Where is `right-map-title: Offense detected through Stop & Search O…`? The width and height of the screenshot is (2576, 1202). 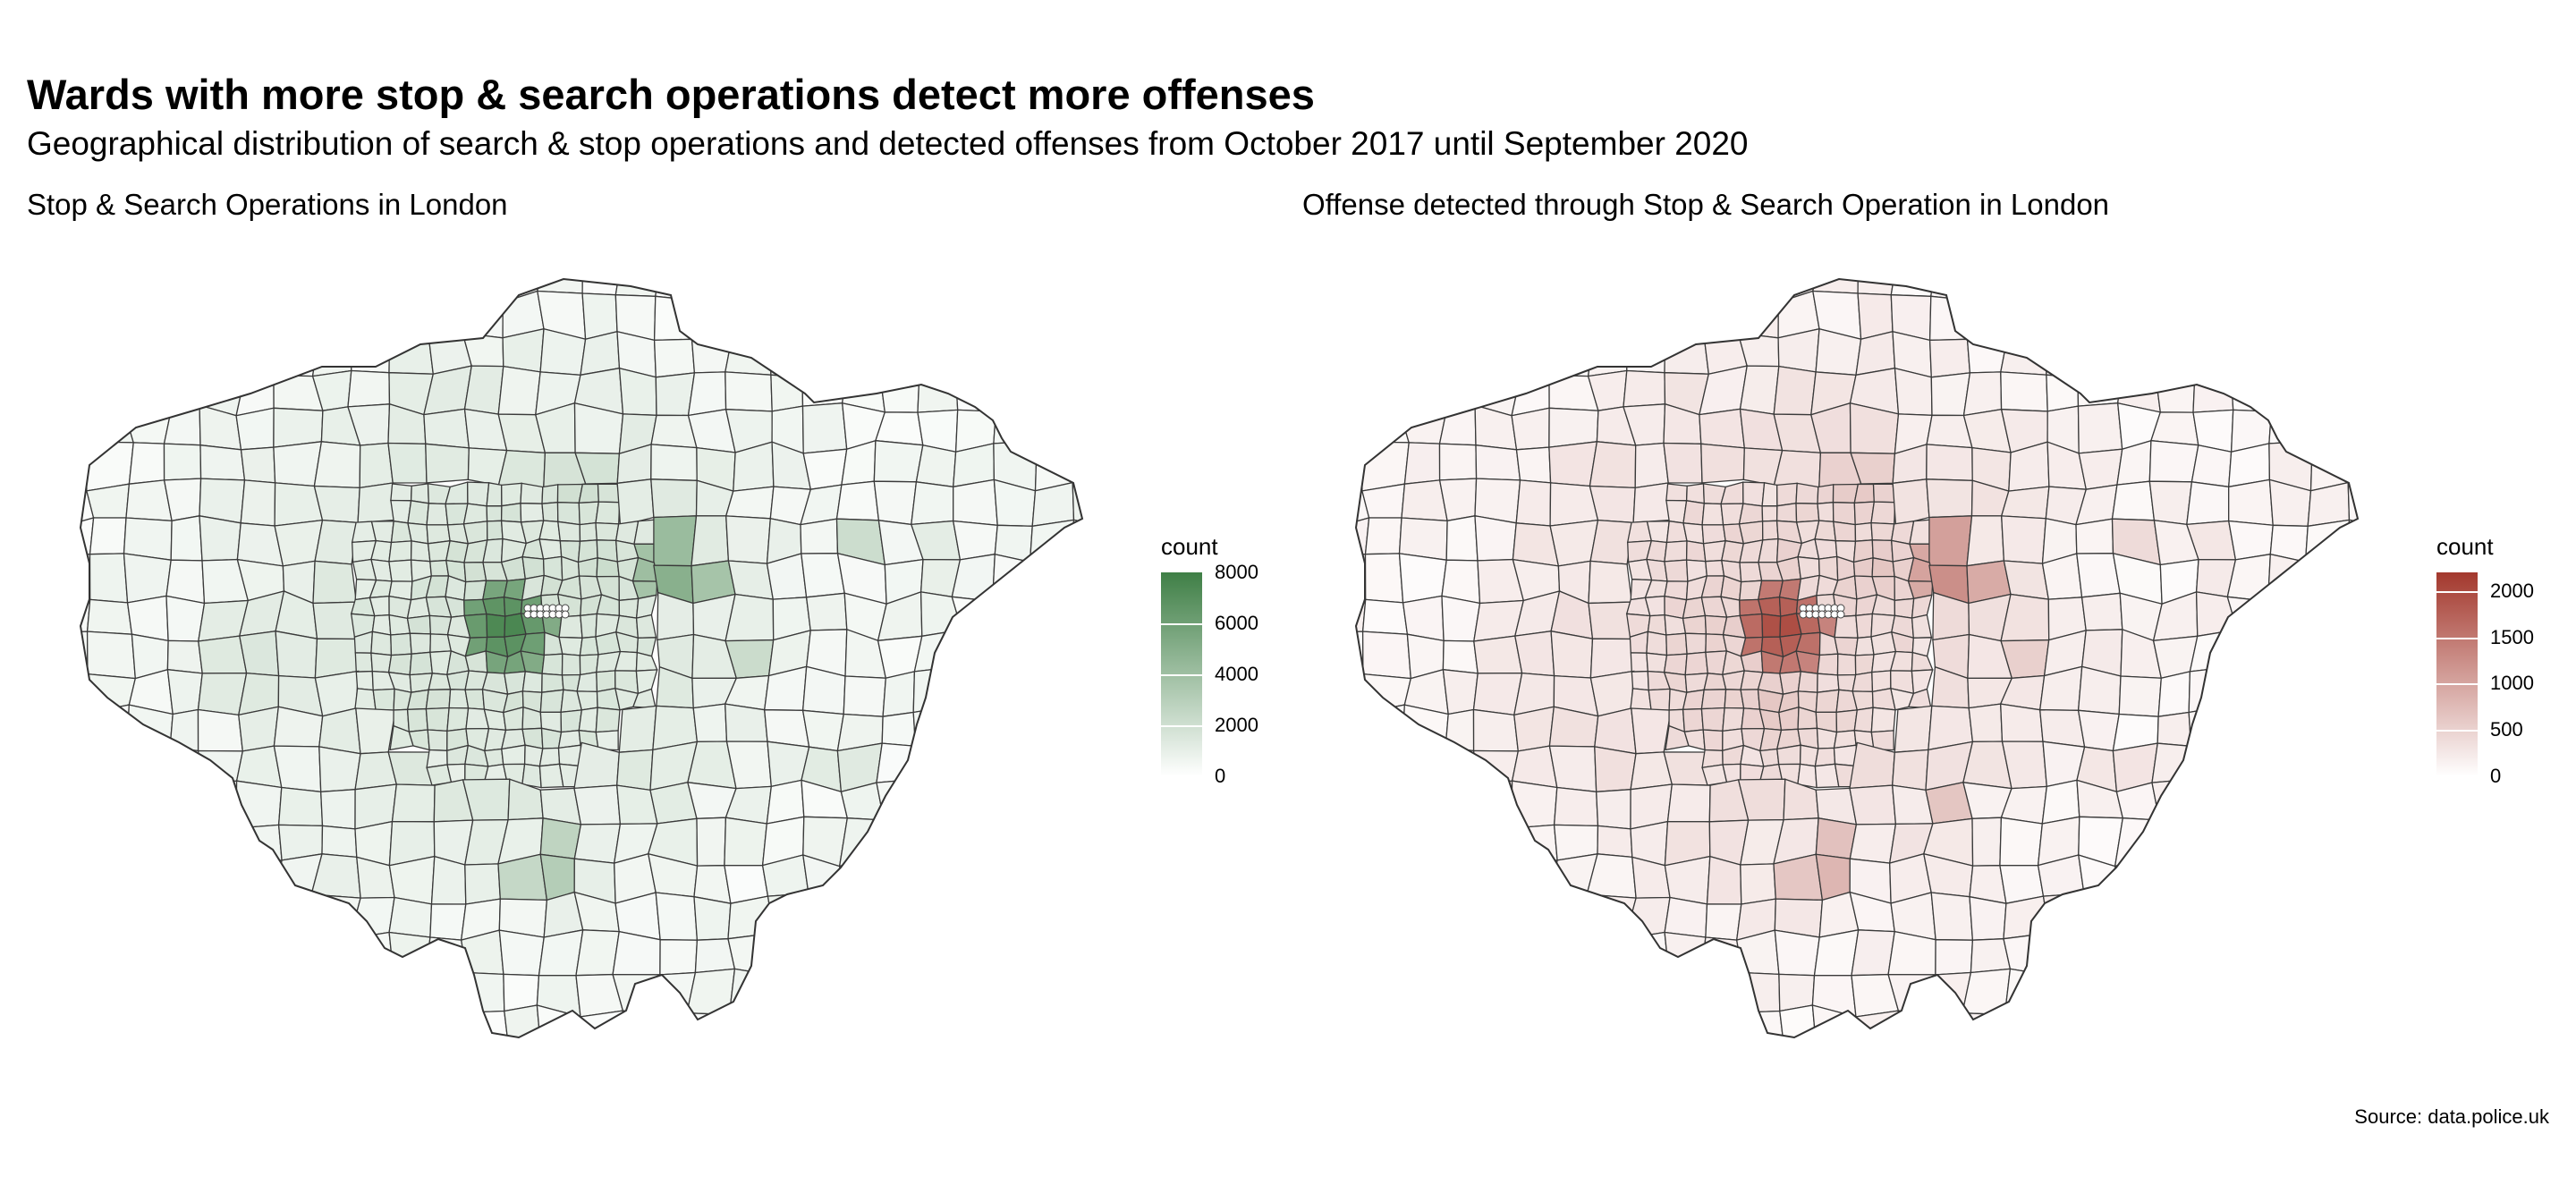 right-map-title: Offense detected through Stop & Search O… is located at coordinates (1706, 204).